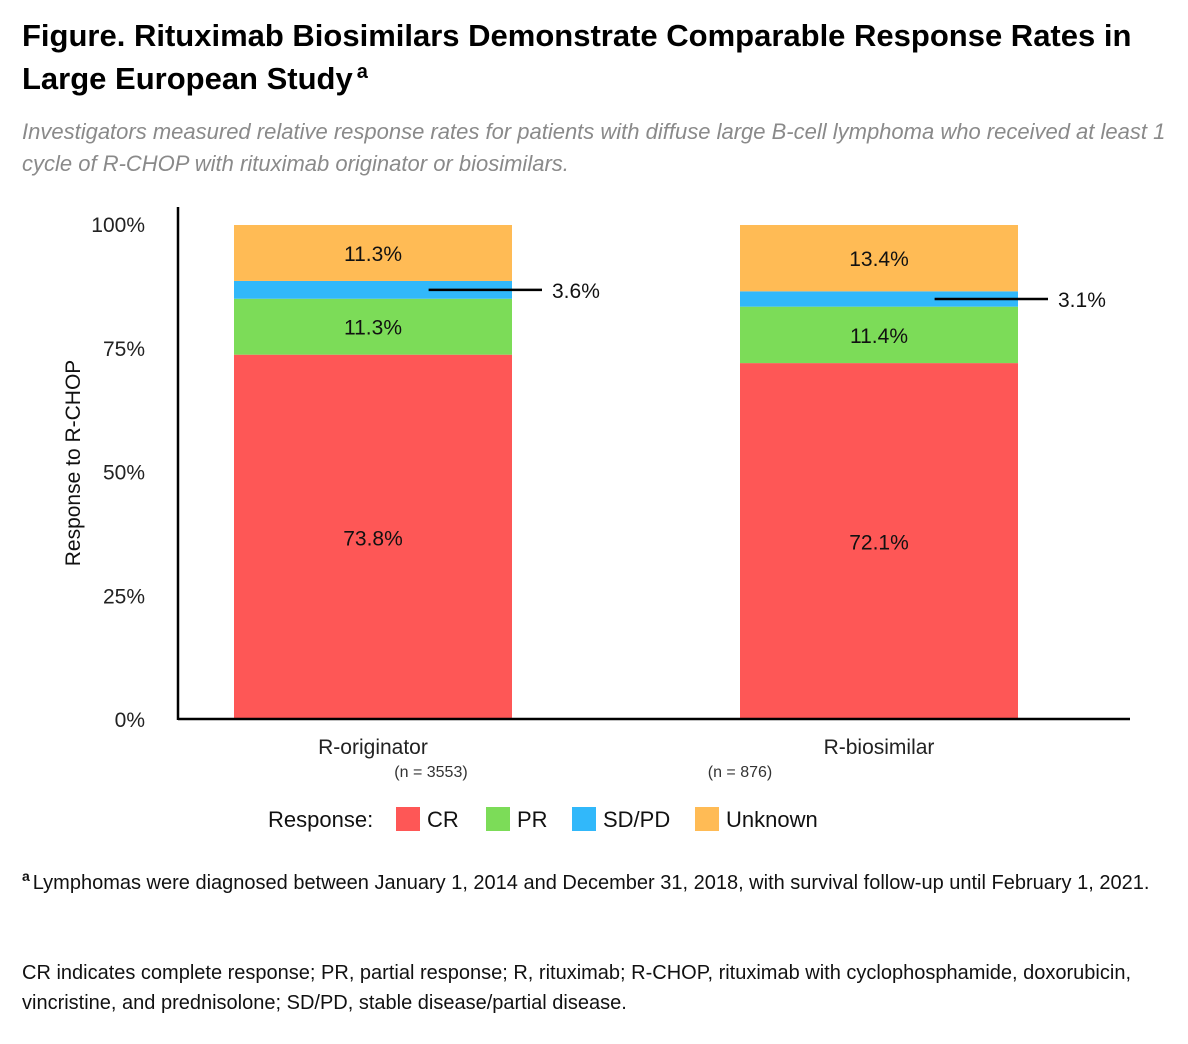  I want to click on data-label: 13.4%, so click(879, 259).